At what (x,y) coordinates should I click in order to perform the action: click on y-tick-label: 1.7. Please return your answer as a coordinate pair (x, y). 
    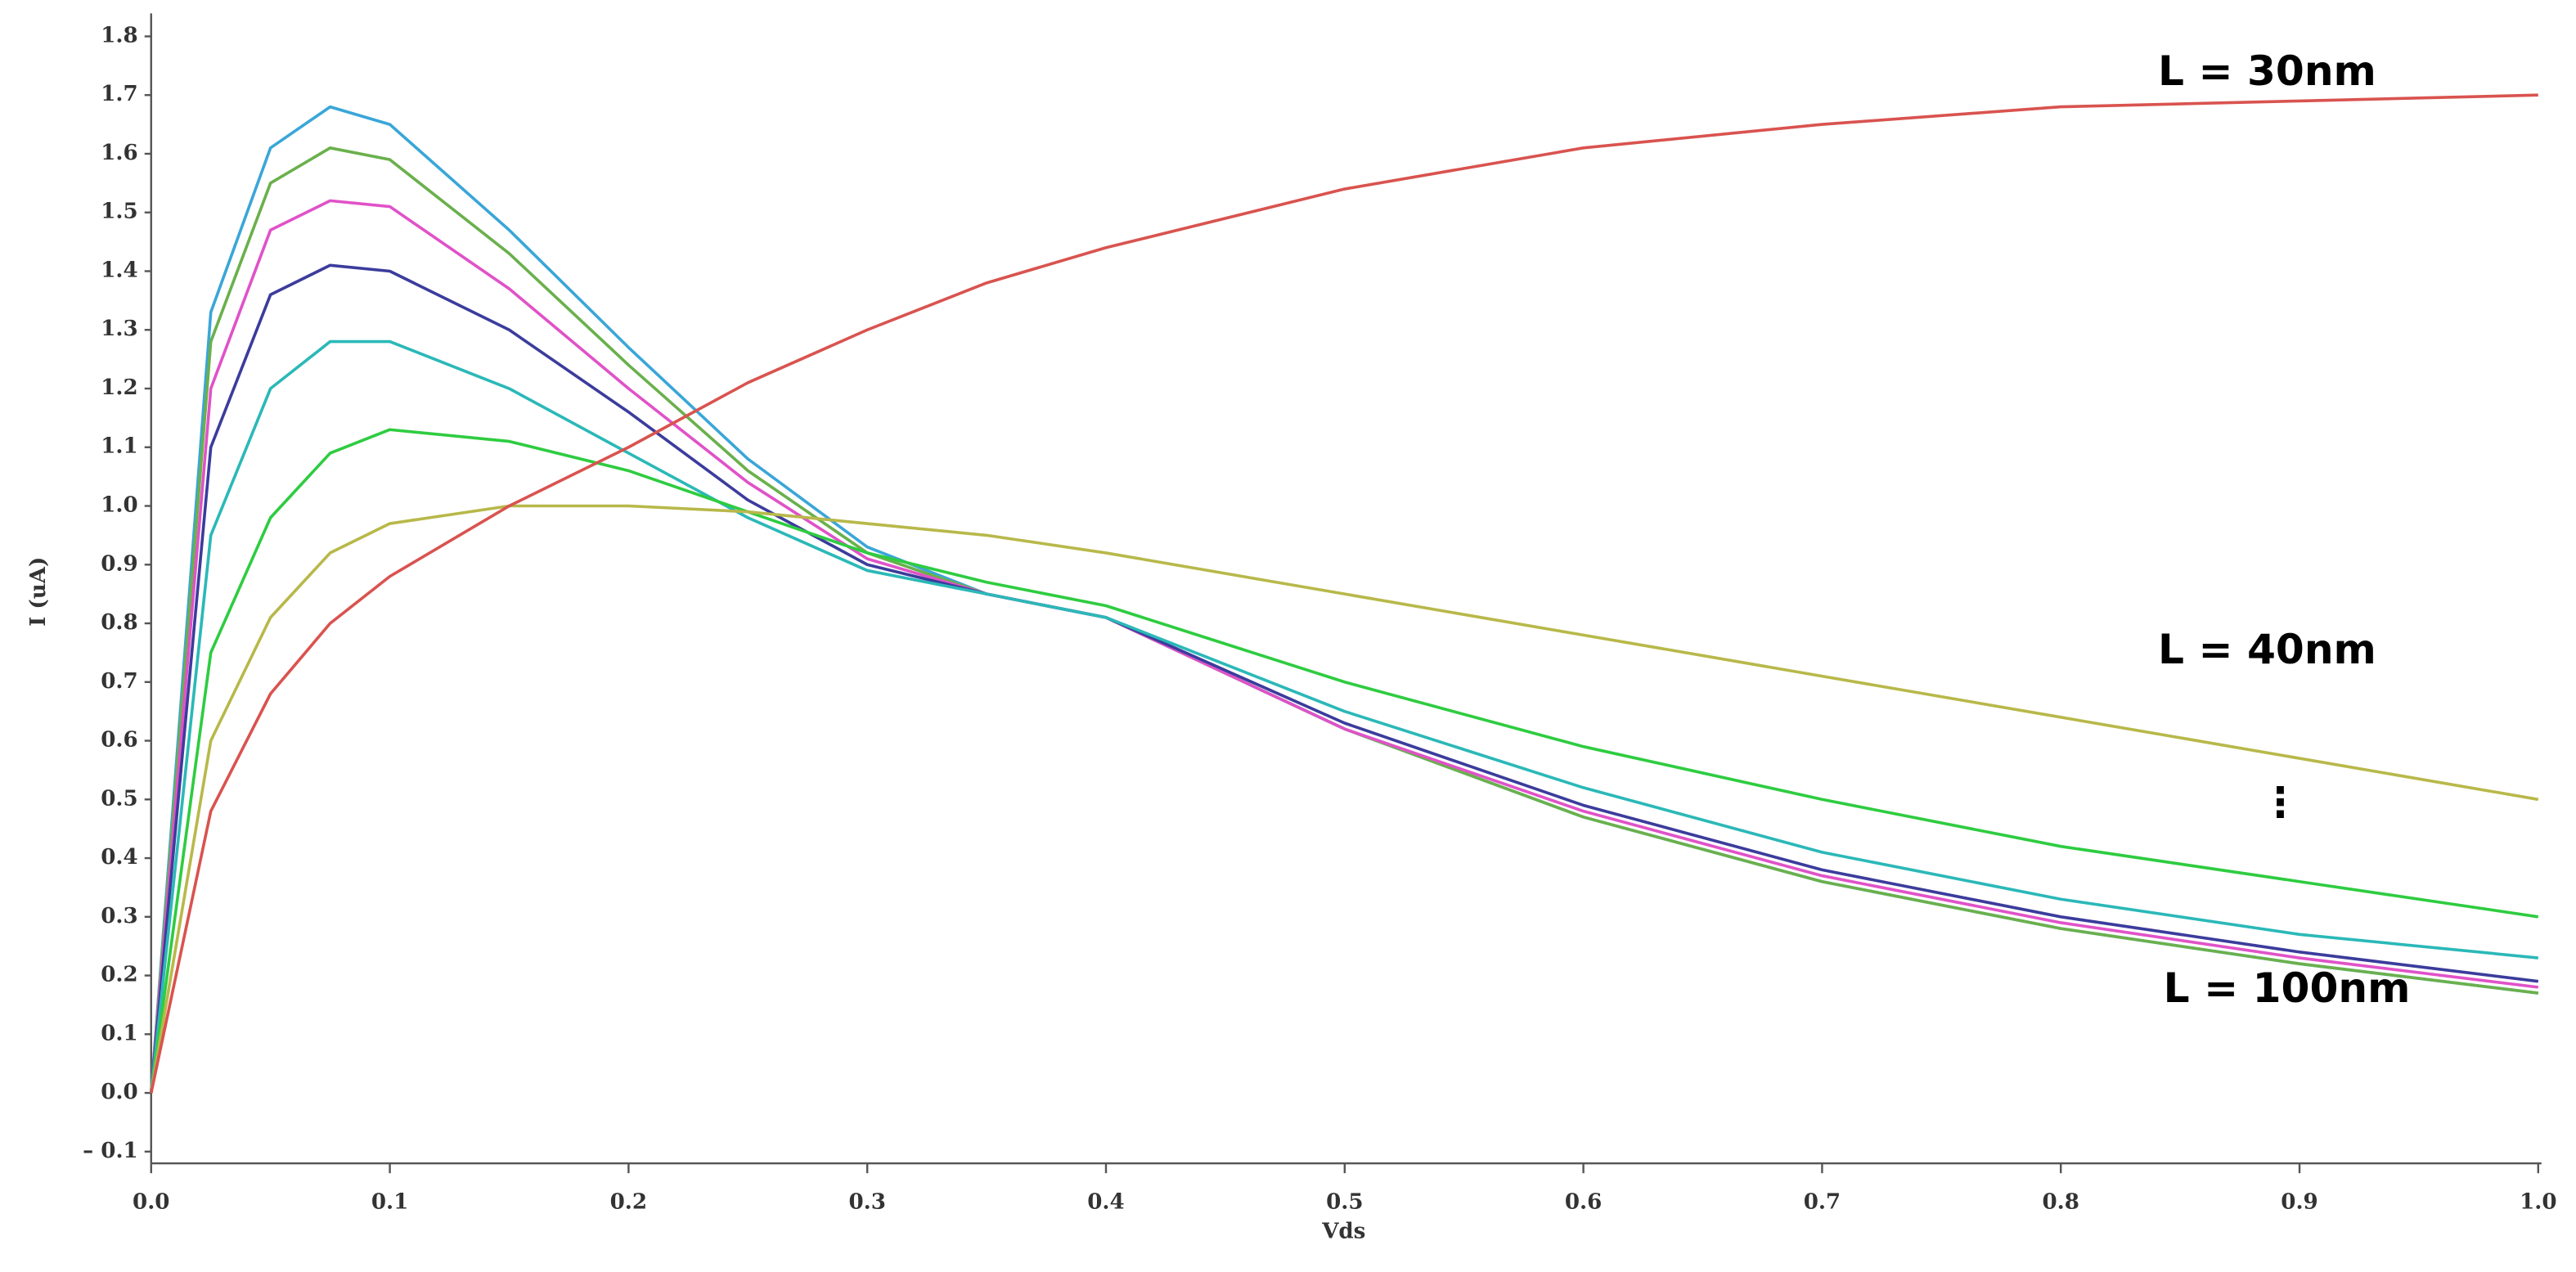
    Looking at the image, I should click on (119, 93).